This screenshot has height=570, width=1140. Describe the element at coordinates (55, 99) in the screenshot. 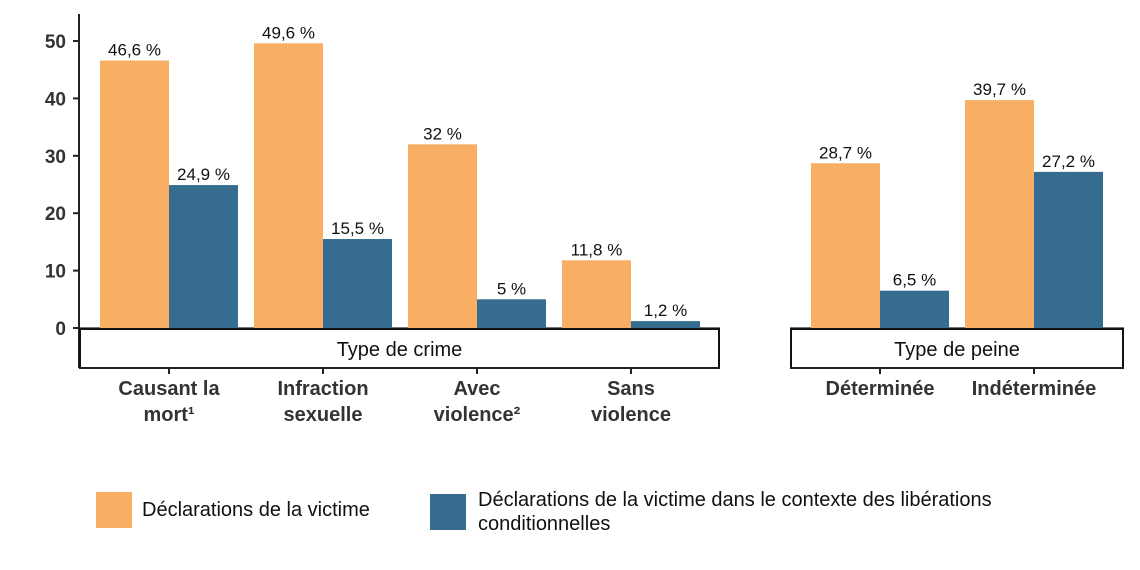

I see `y-tick-label: 40` at that location.